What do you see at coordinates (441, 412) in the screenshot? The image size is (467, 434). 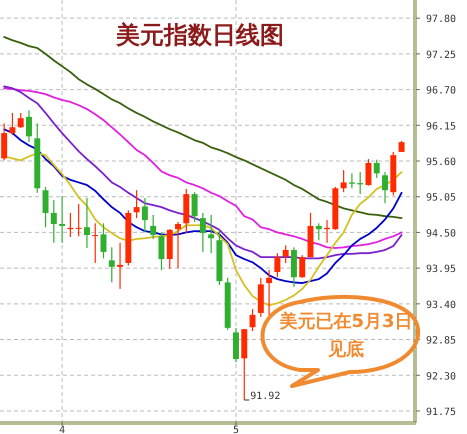 I see `y-tick-label: 91.75` at bounding box center [441, 412].